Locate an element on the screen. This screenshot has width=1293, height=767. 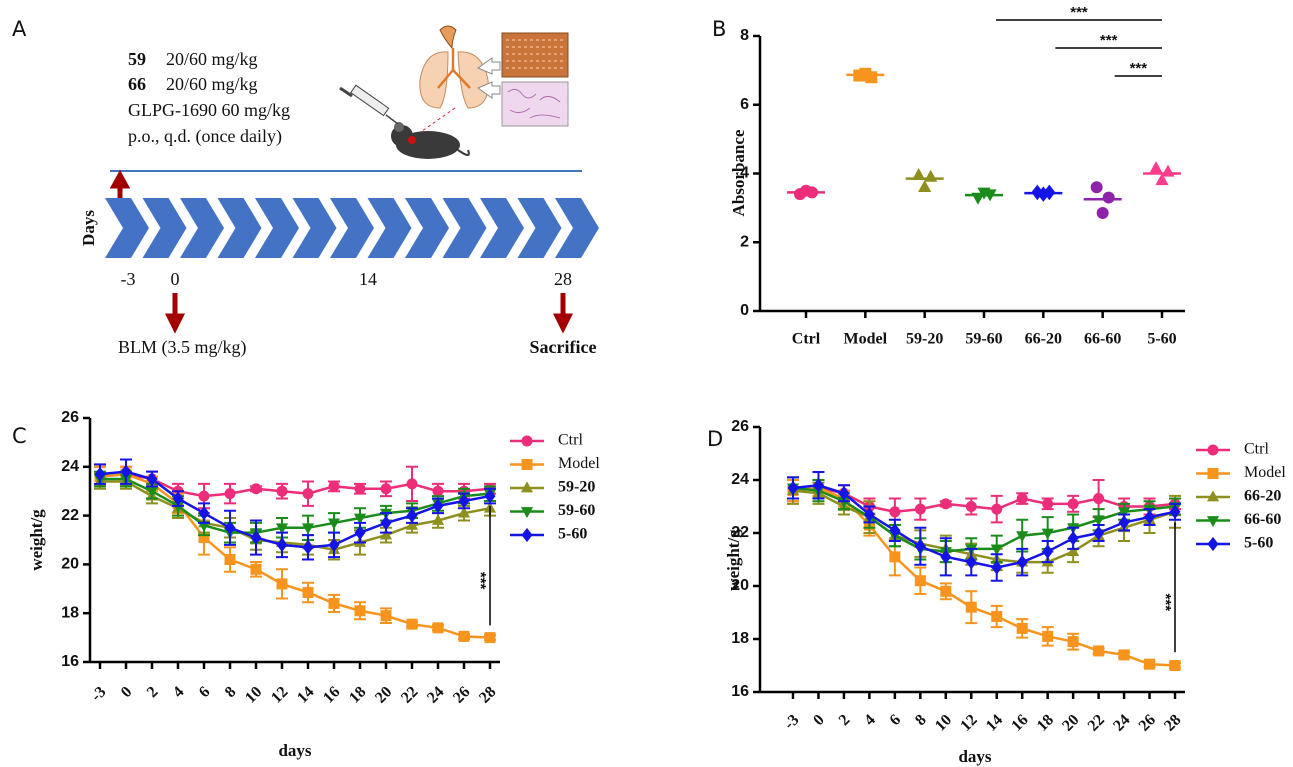
y-tick-label: 18 is located at coordinates (70, 612).